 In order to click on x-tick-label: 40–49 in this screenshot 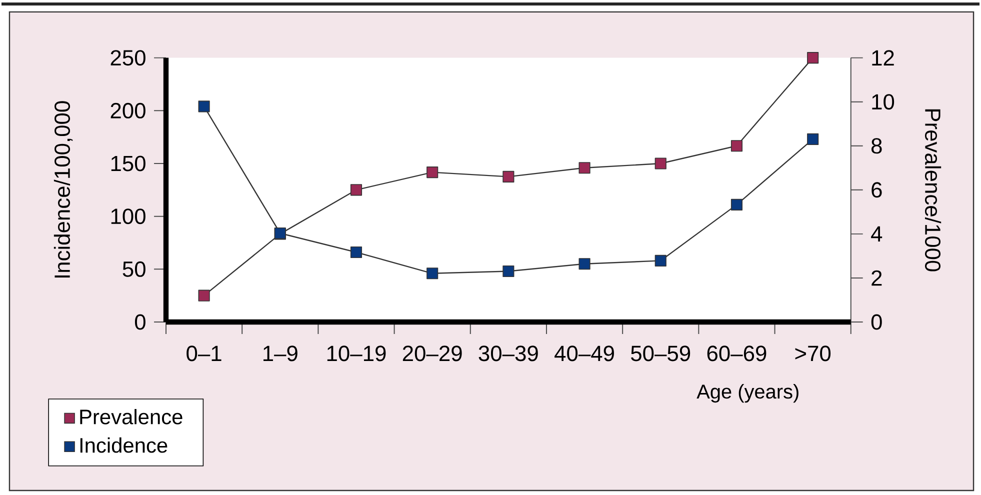, I will do `click(584, 353)`.